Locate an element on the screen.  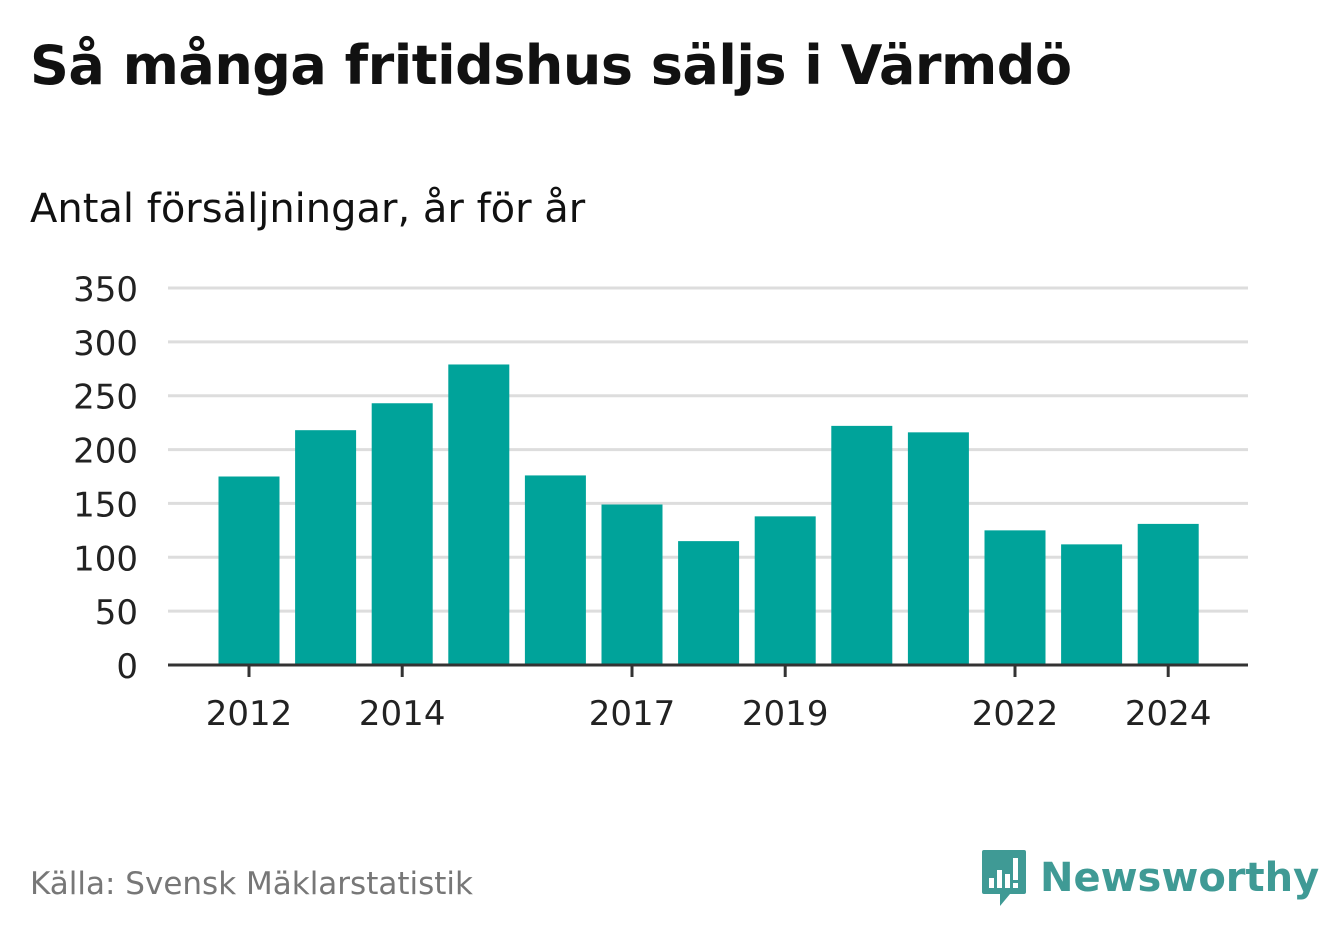
bar-2021 is located at coordinates (938, 548).